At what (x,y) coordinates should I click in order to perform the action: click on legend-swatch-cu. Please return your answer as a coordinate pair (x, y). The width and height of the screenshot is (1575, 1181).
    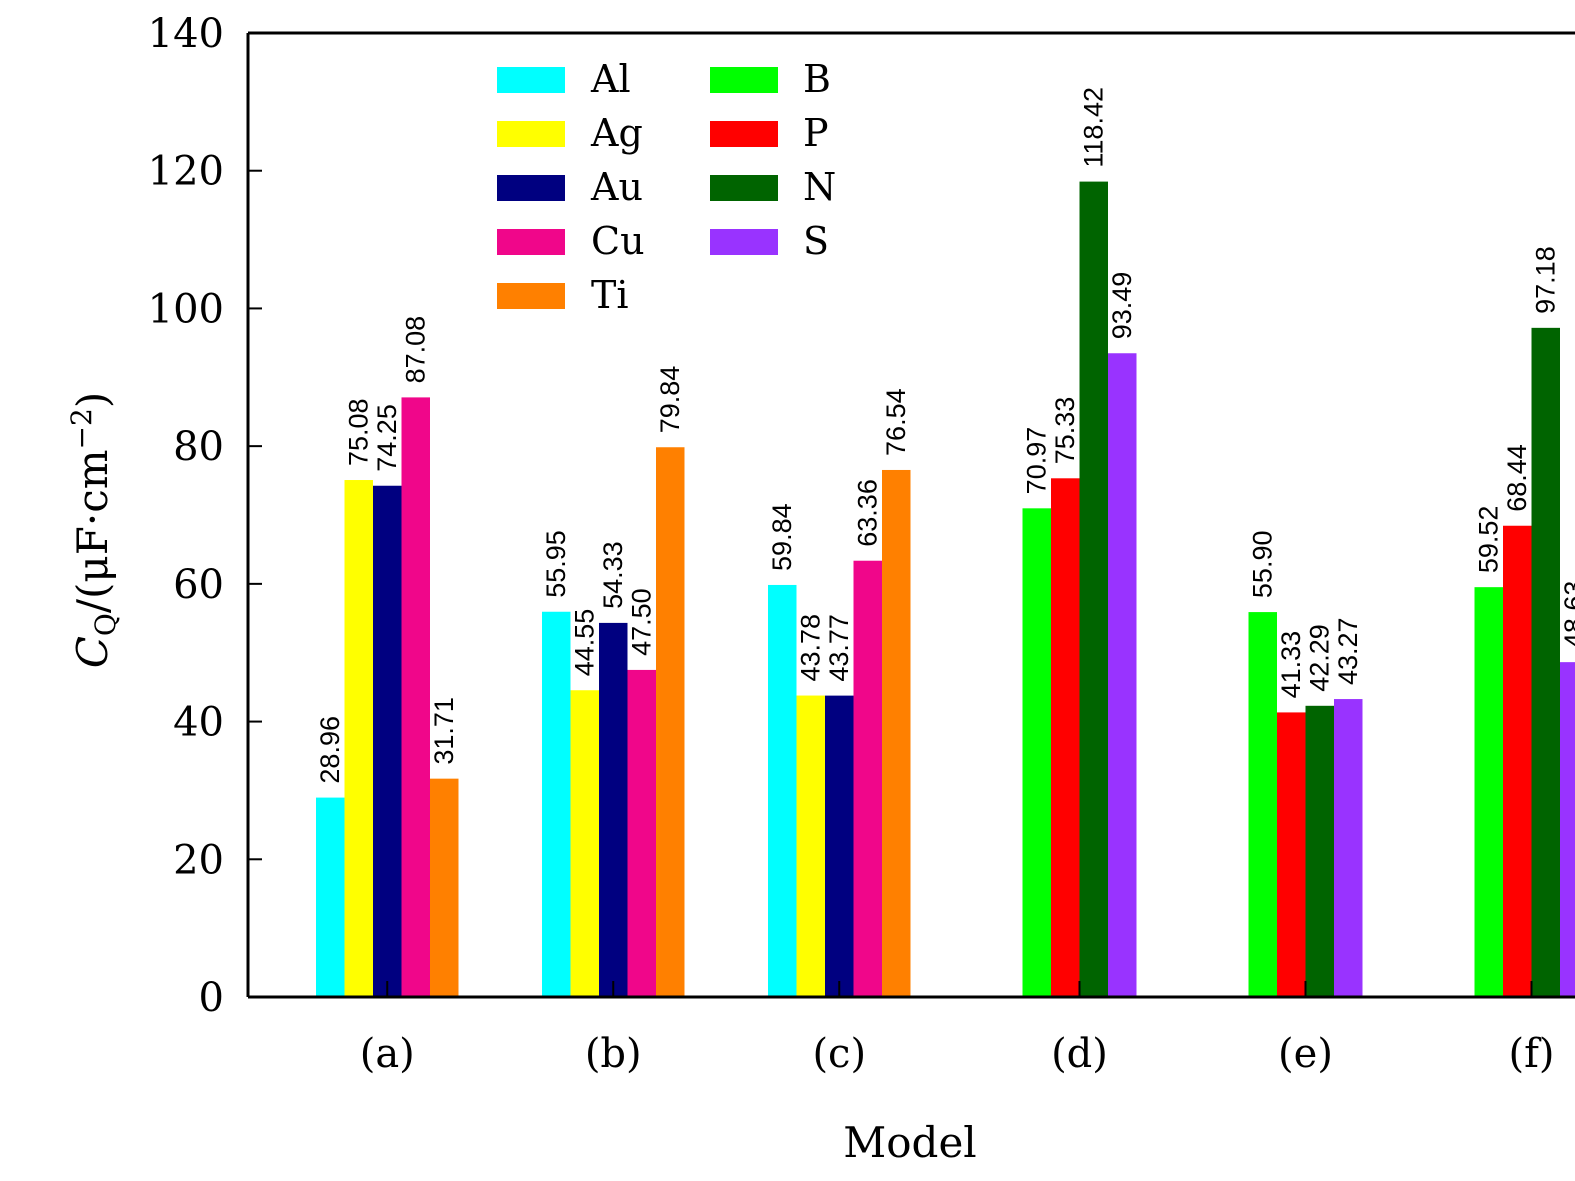
    Looking at the image, I should click on (531, 242).